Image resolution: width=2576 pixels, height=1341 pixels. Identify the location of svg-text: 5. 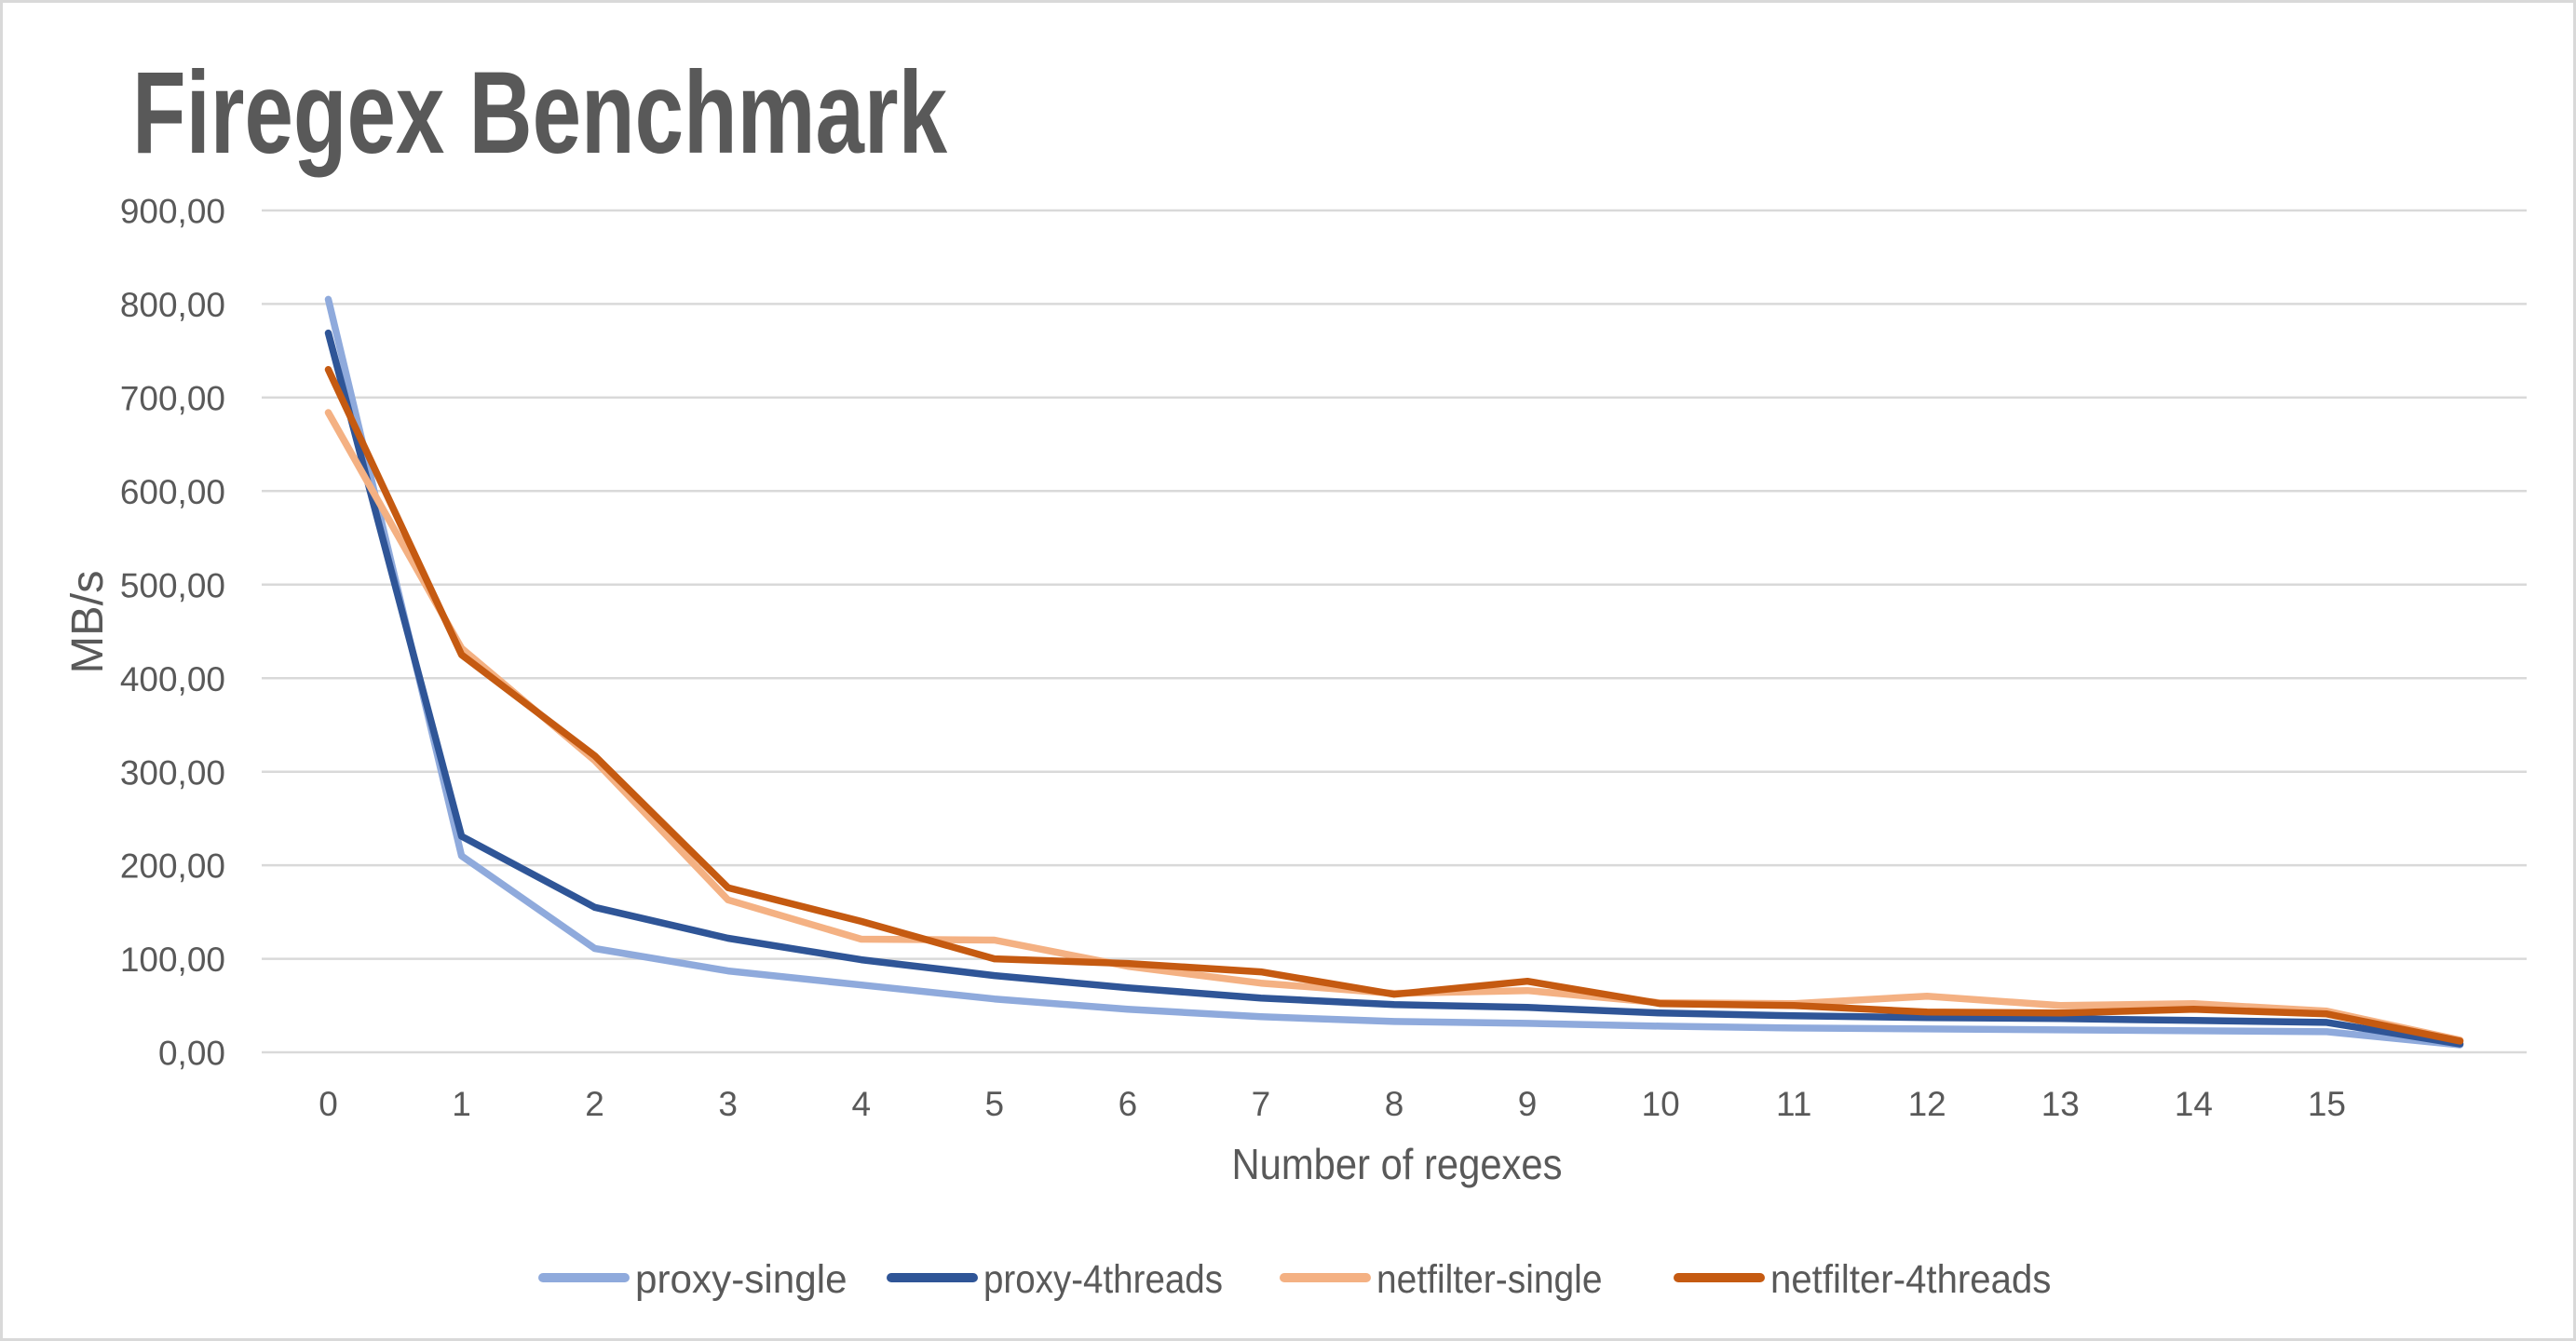
(995, 1104).